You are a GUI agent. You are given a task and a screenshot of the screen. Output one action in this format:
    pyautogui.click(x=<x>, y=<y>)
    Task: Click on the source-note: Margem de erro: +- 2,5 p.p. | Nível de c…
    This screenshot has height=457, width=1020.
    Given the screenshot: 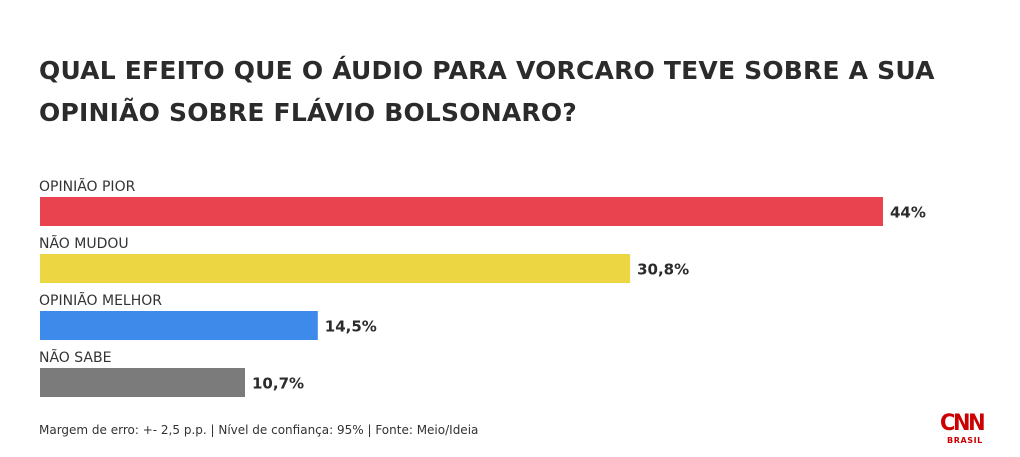 What is the action you would take?
    pyautogui.click(x=259, y=430)
    